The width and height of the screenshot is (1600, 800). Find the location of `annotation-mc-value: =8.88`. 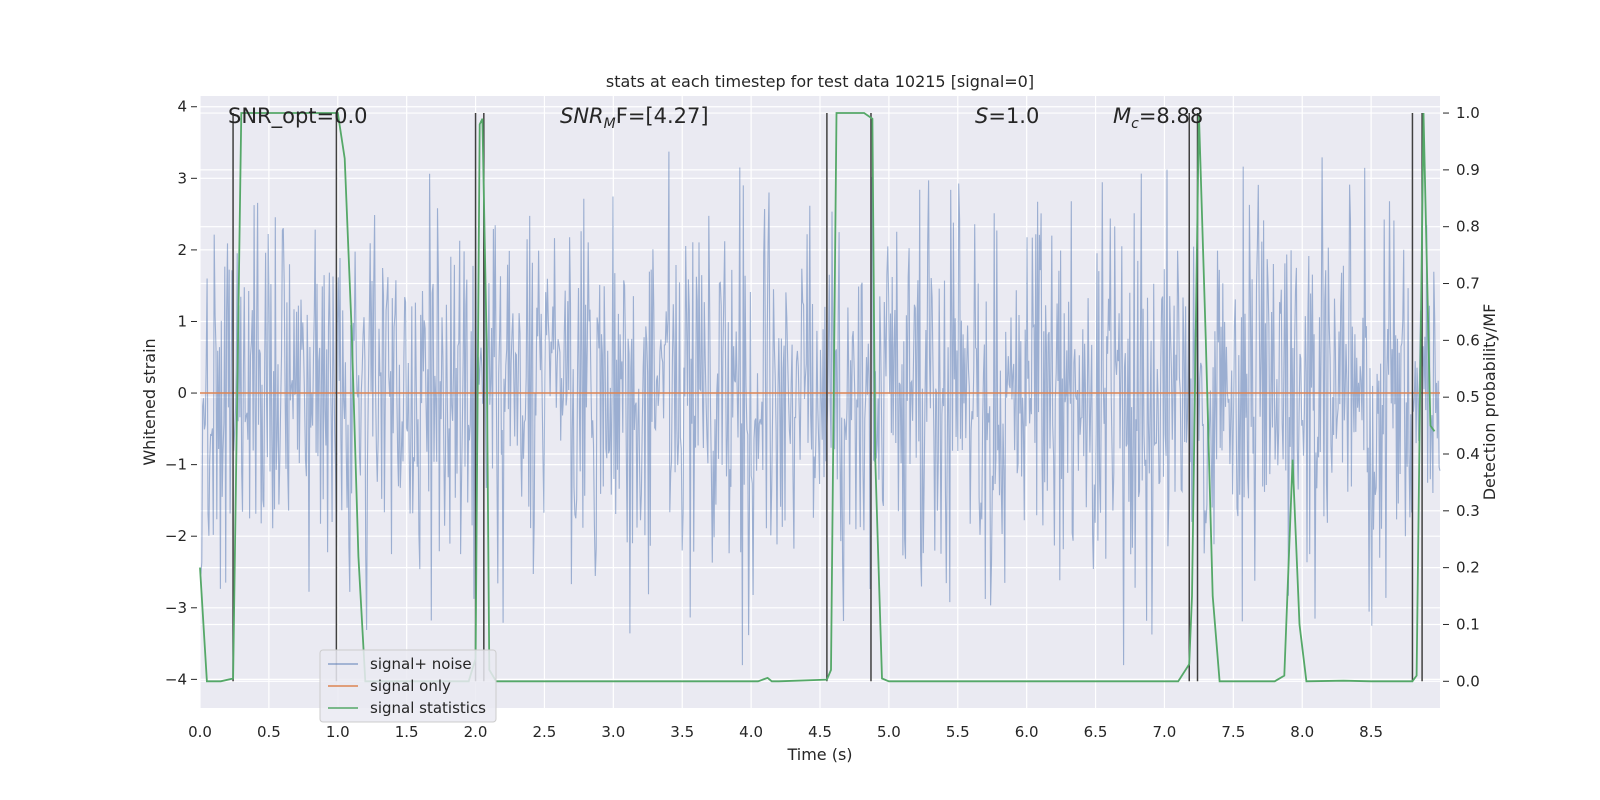

annotation-mc-value: =8.88 is located at coordinates (1171, 116).